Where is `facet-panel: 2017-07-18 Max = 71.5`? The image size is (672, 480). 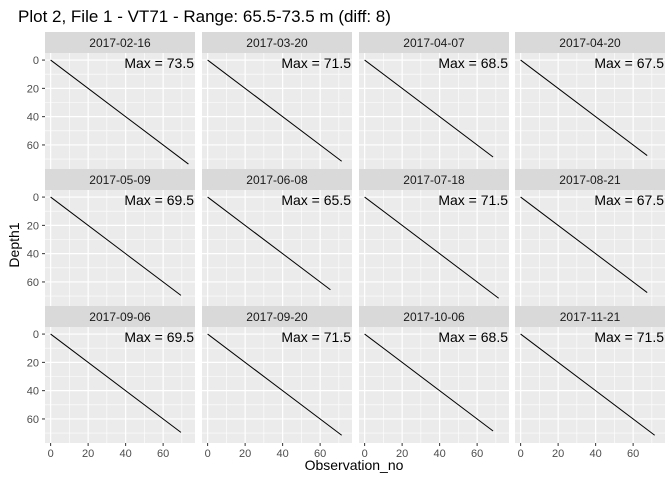 facet-panel: 2017-07-18 Max = 71.5 is located at coordinates (434, 237).